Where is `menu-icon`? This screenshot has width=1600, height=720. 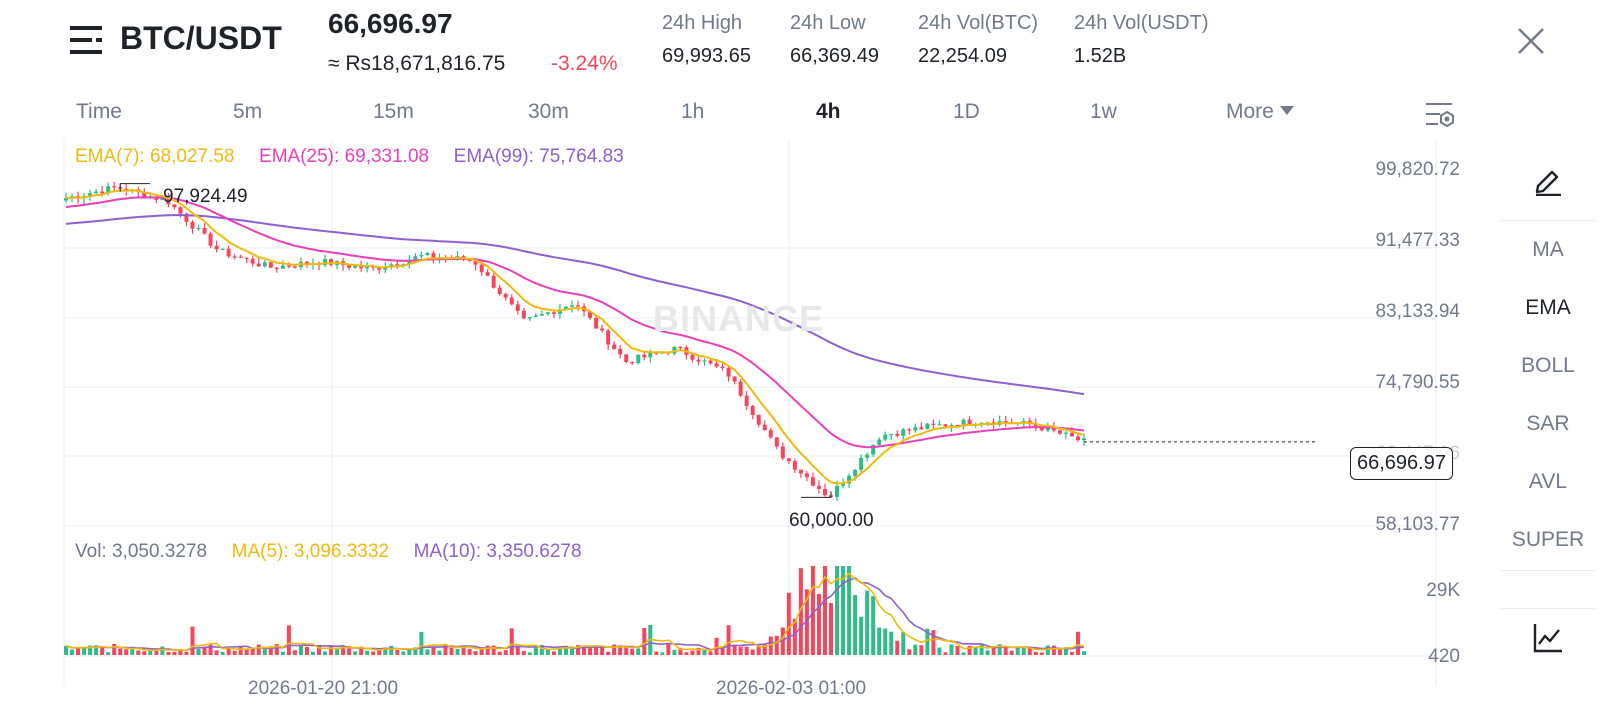
menu-icon is located at coordinates (87, 40).